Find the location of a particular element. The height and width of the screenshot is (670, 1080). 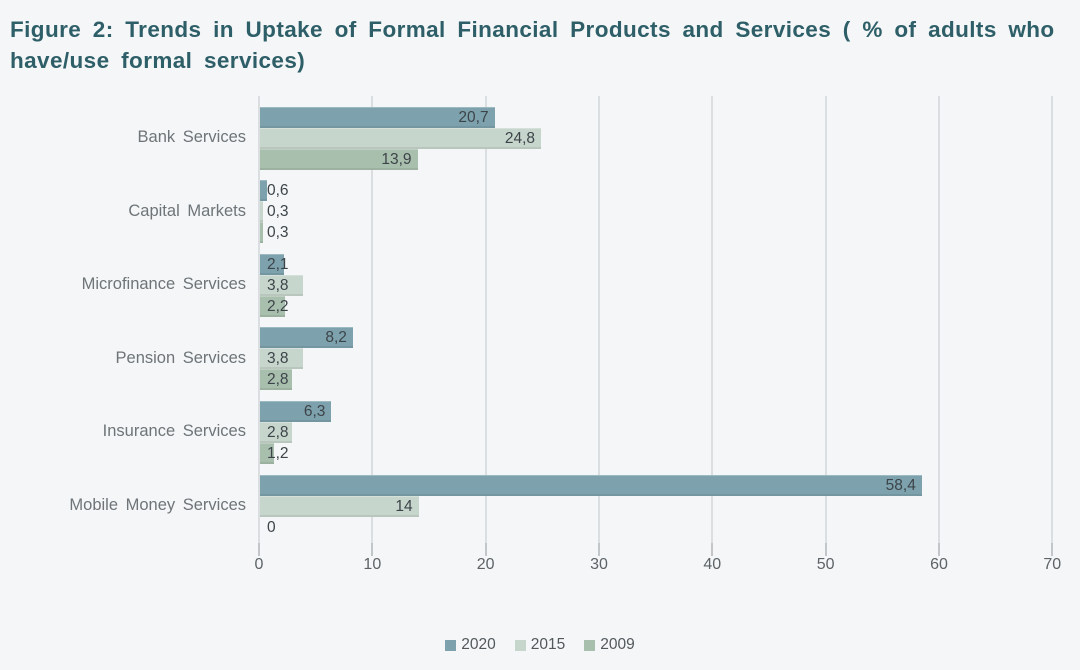

bar-value-label: 14 is located at coordinates (404, 506).